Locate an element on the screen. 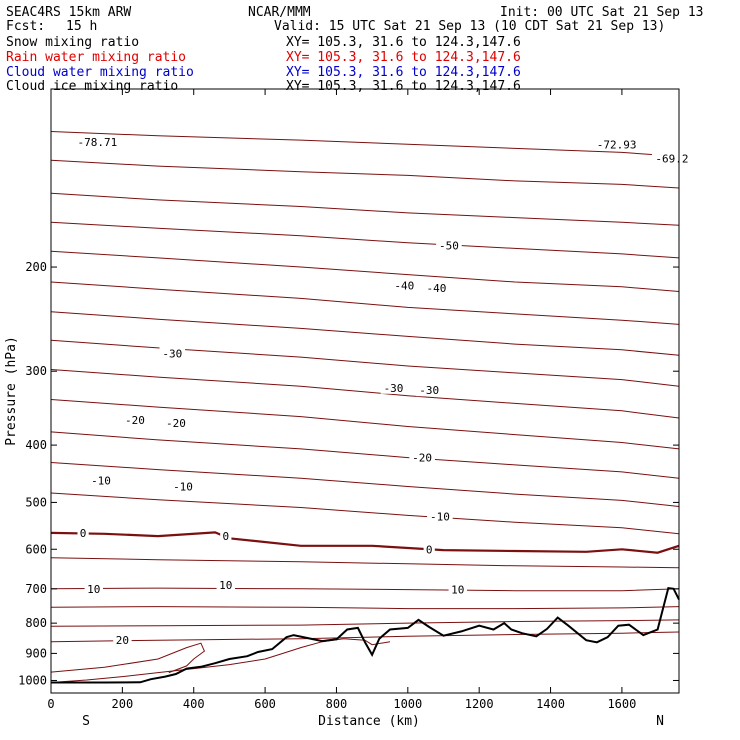  contour-label: -78.71 is located at coordinates (98, 142).